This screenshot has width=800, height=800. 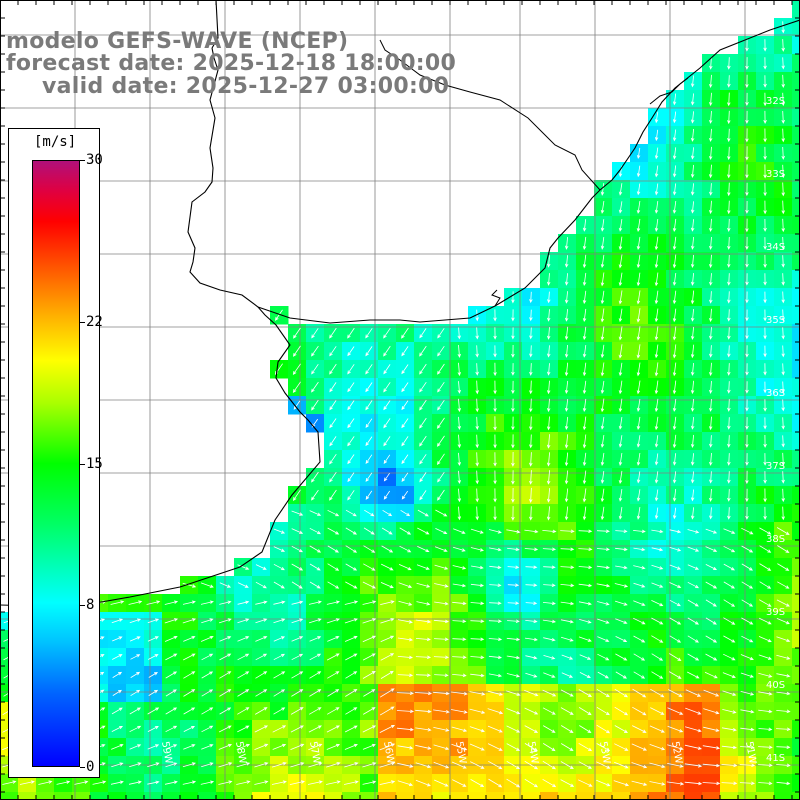 What do you see at coordinates (177, 41) in the screenshot?
I see `title-model: modelo GEFS-WAVE (NCEP)` at bounding box center [177, 41].